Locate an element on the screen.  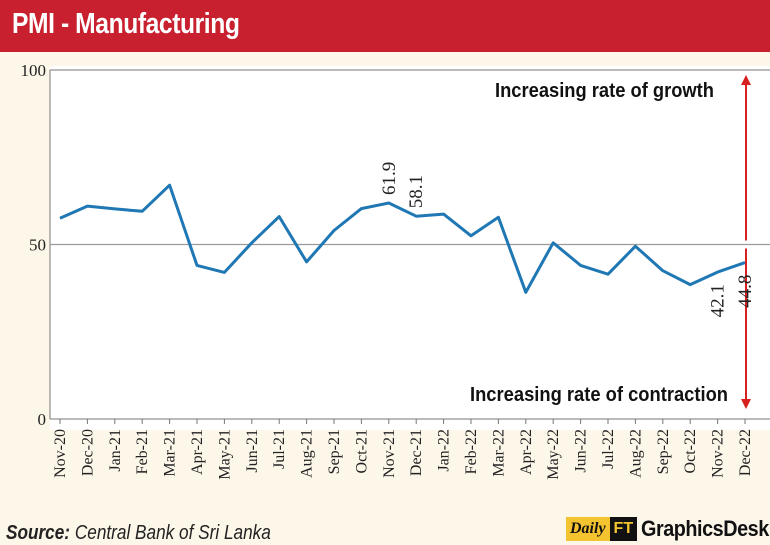
y-tick-label: 0 is located at coordinates (42, 419).